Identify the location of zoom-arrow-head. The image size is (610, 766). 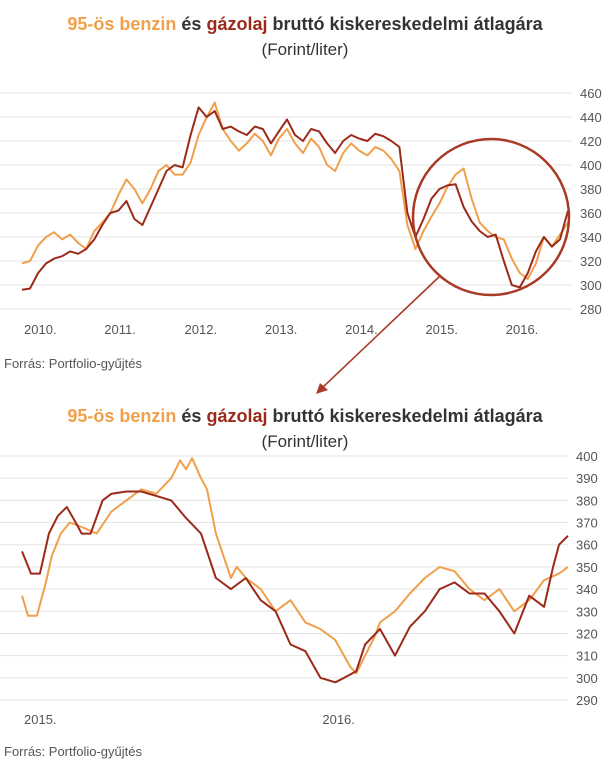
(322, 388).